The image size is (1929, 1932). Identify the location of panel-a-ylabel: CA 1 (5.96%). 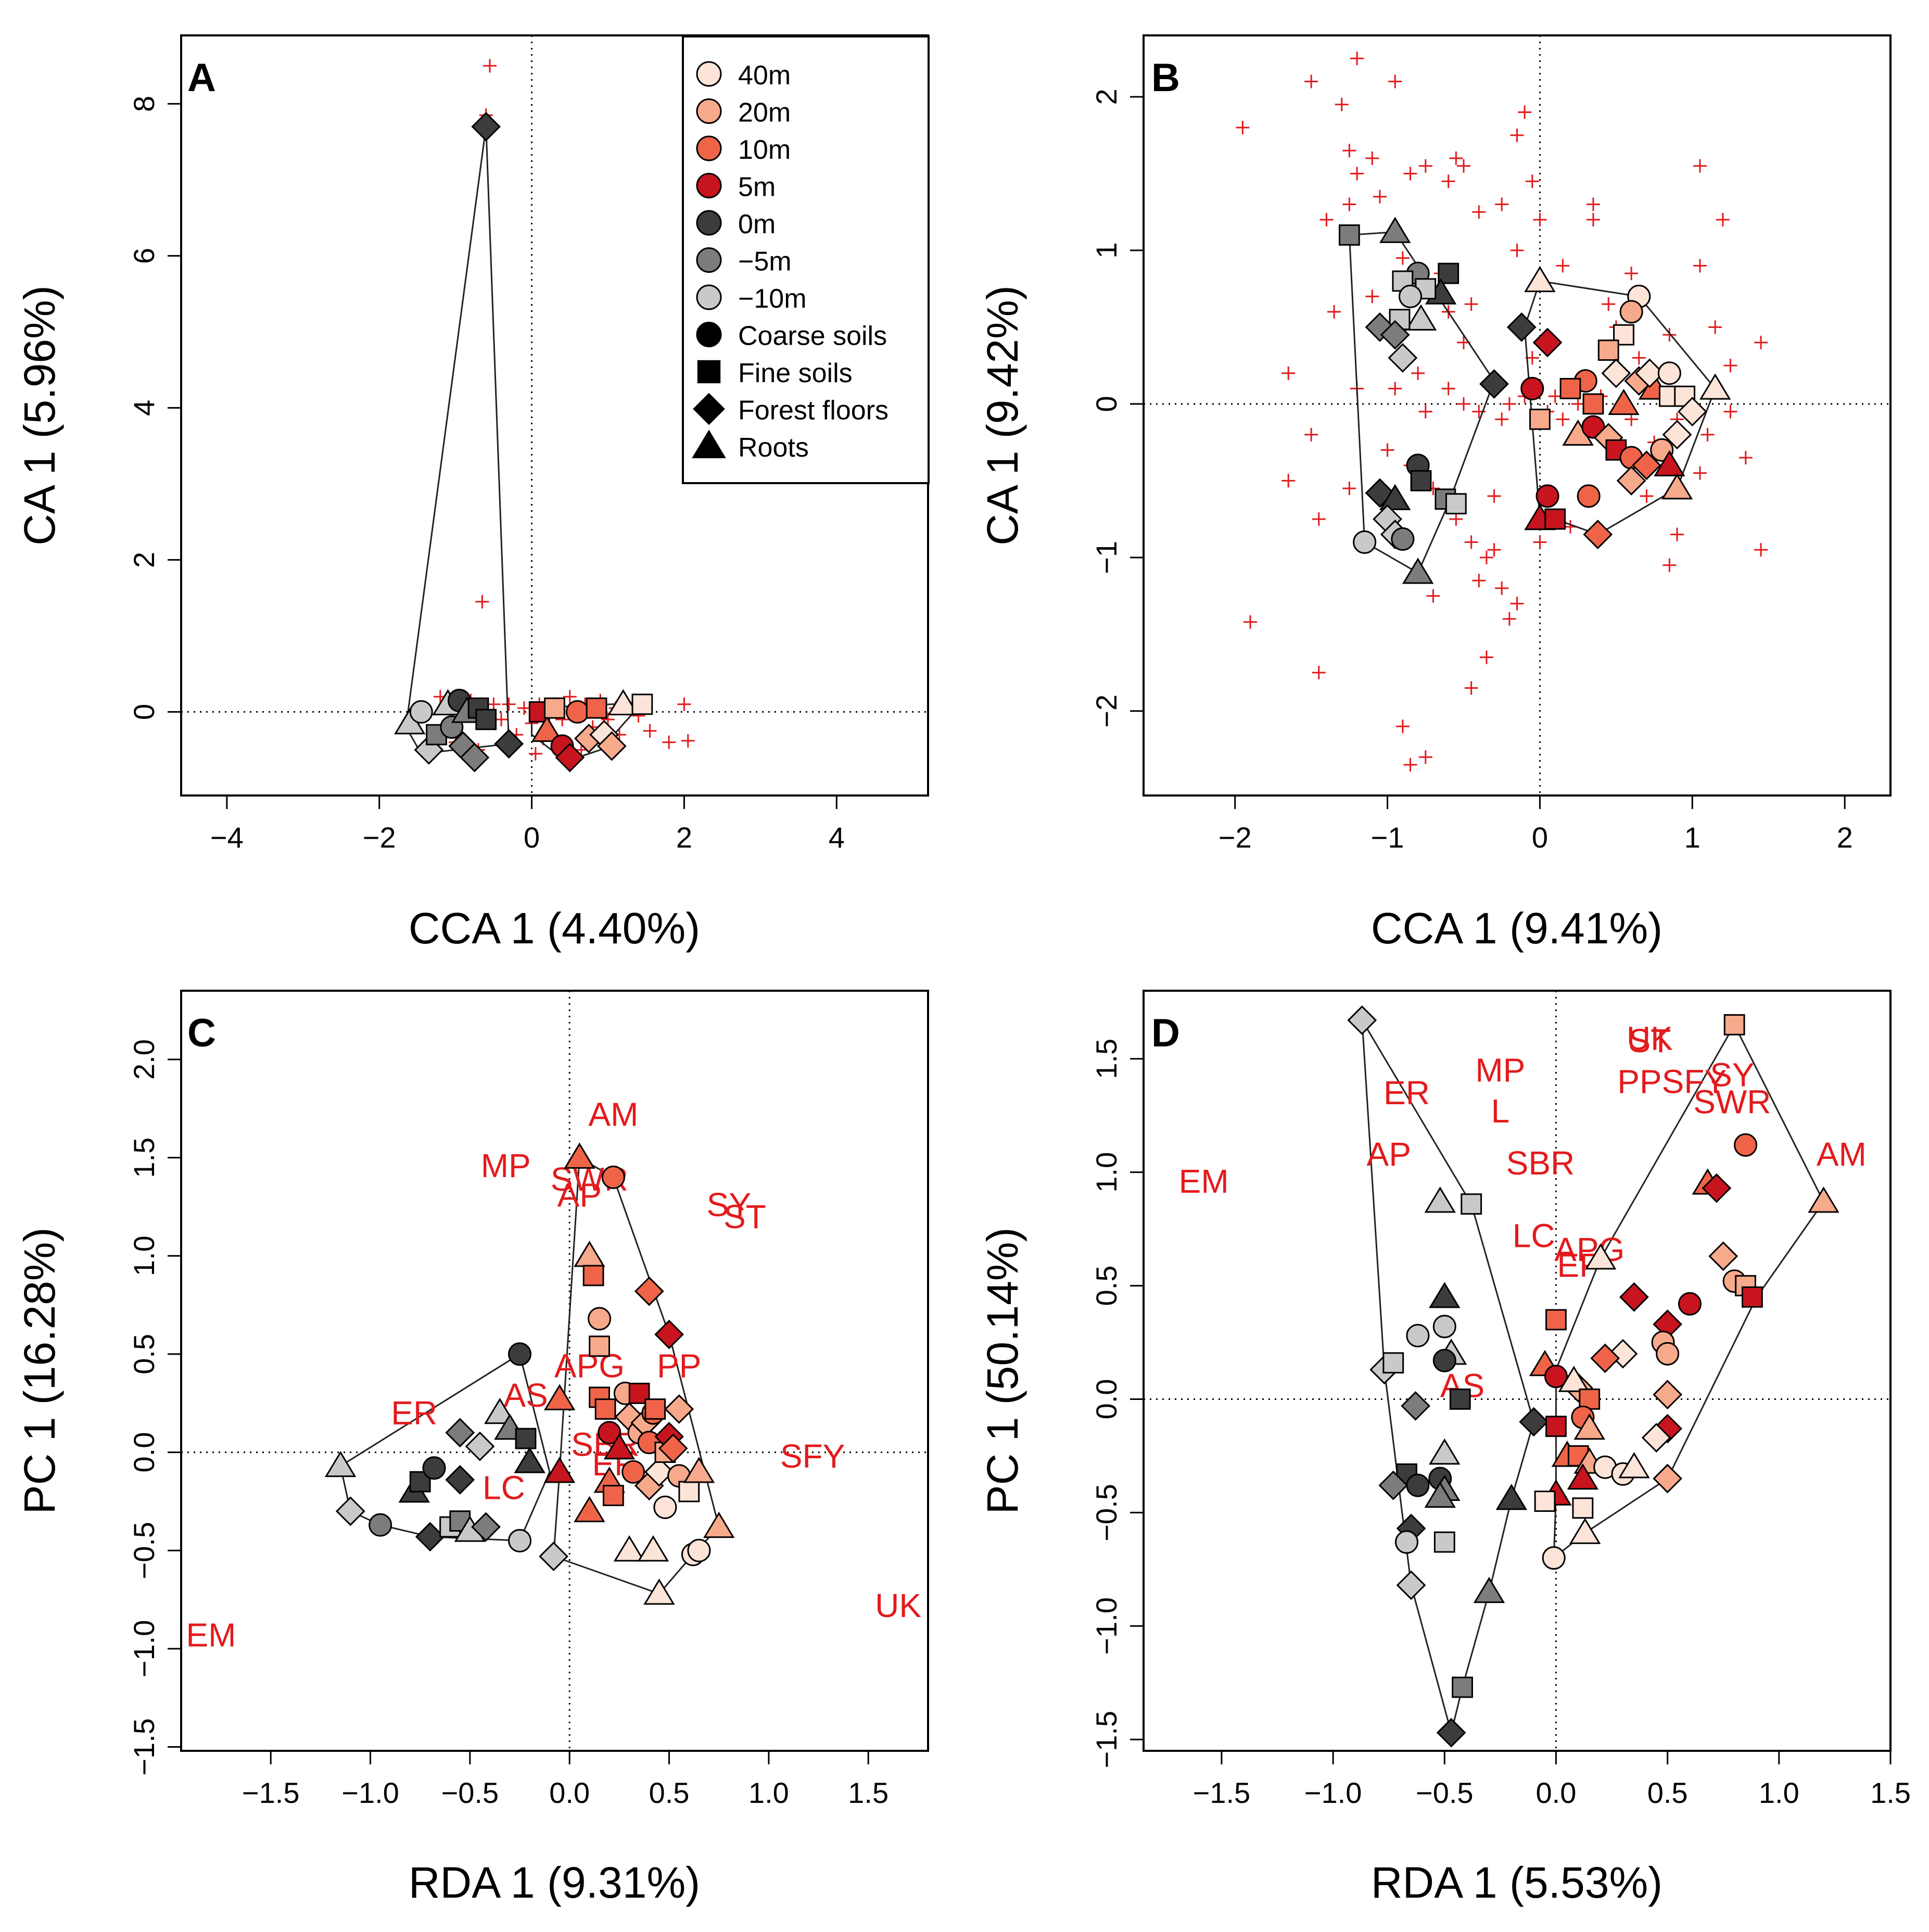
(39, 416).